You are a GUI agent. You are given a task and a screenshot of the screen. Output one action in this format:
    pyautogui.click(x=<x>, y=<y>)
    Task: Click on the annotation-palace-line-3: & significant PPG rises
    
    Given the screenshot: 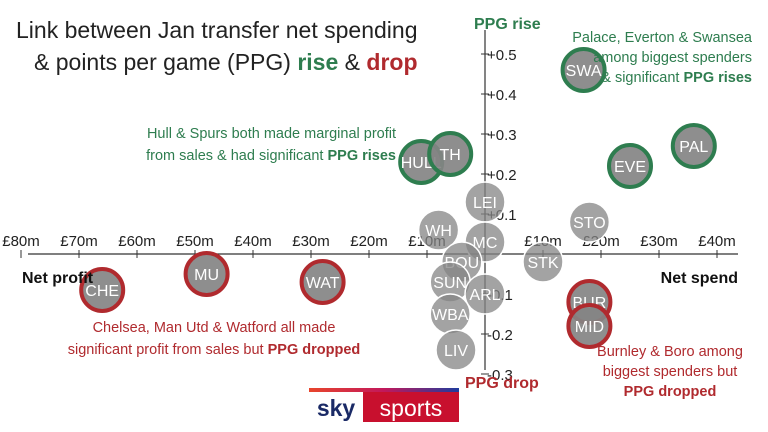 What is the action you would take?
    pyautogui.click(x=676, y=78)
    